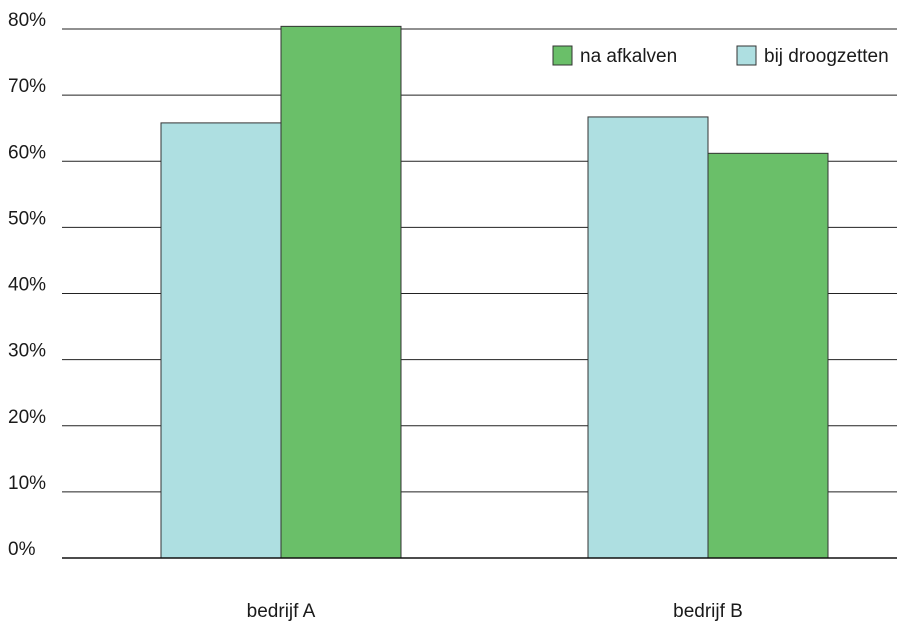 The image size is (911, 621). What do you see at coordinates (648, 337) in the screenshot?
I see `bar-bedrijf-b-bij-droogzetten` at bounding box center [648, 337].